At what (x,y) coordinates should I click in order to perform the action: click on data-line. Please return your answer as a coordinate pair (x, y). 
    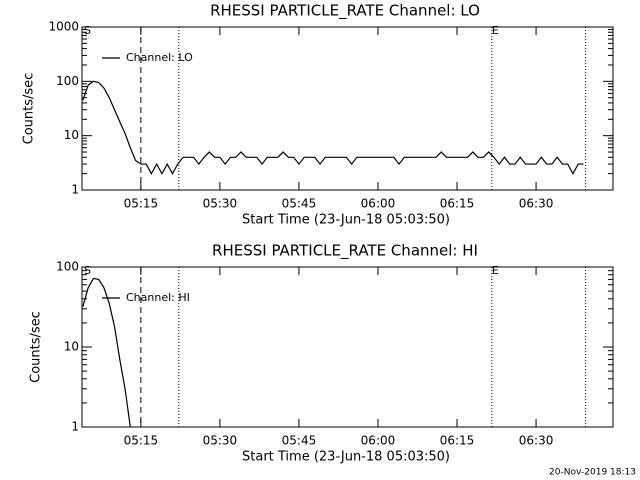
    Looking at the image, I should click on (106, 352).